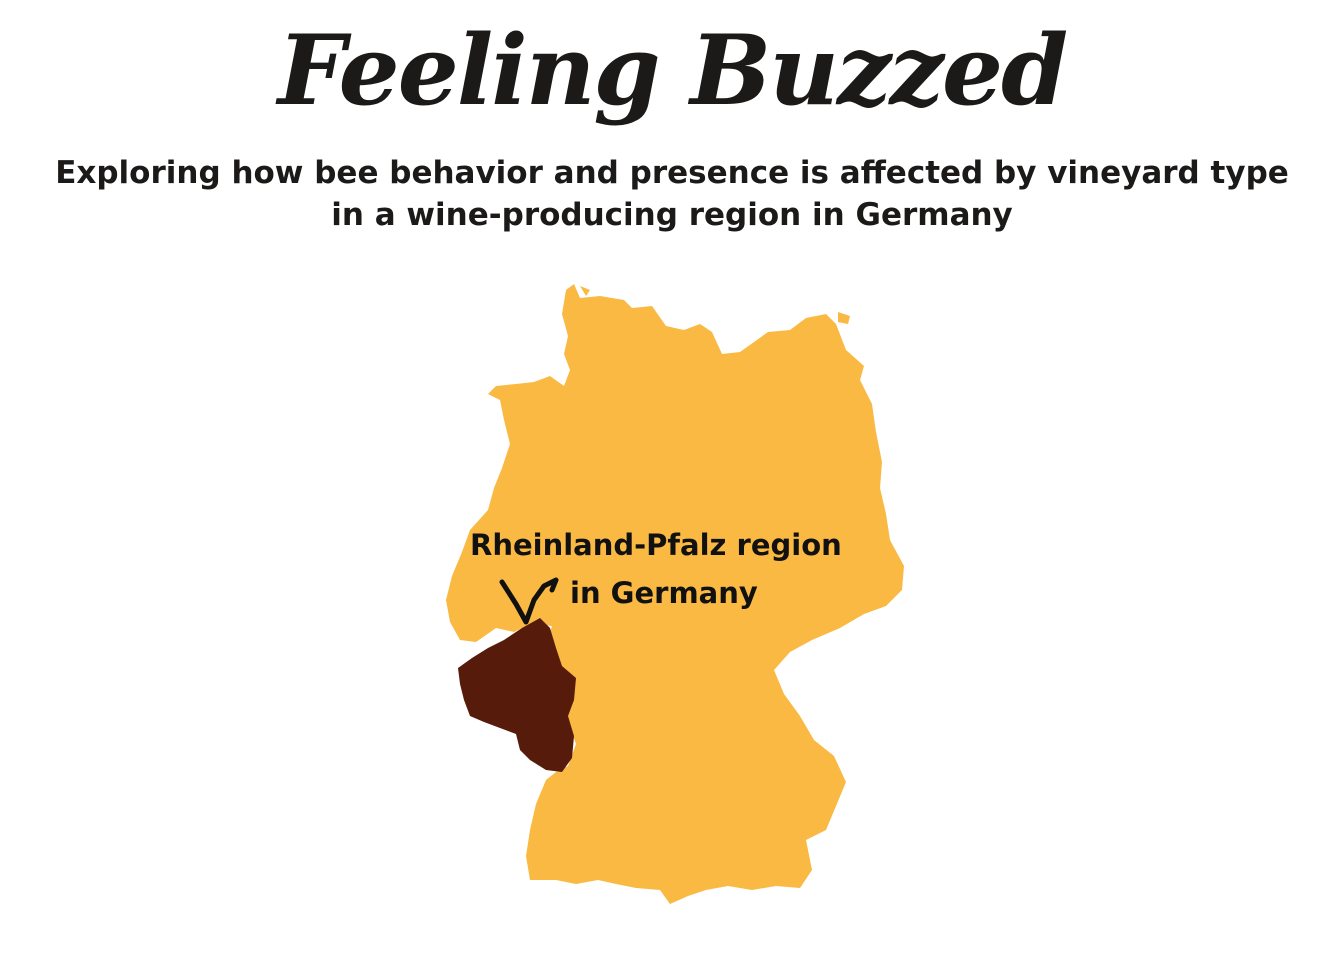 The width and height of the screenshot is (1344, 960). Describe the element at coordinates (673, 70) in the screenshot. I see `page-title: Feeling Buzzed` at that location.